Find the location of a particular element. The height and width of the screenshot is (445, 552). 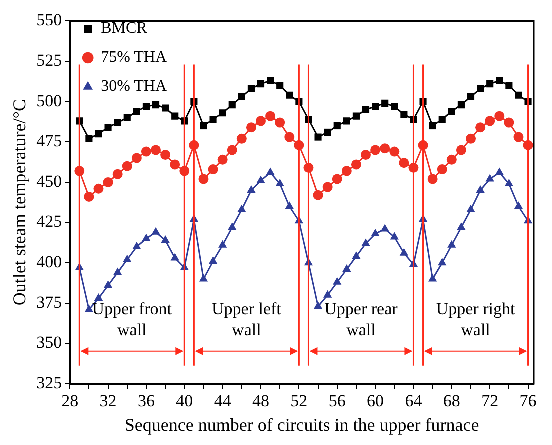

x-tick-label: 40 is located at coordinates (185, 401).